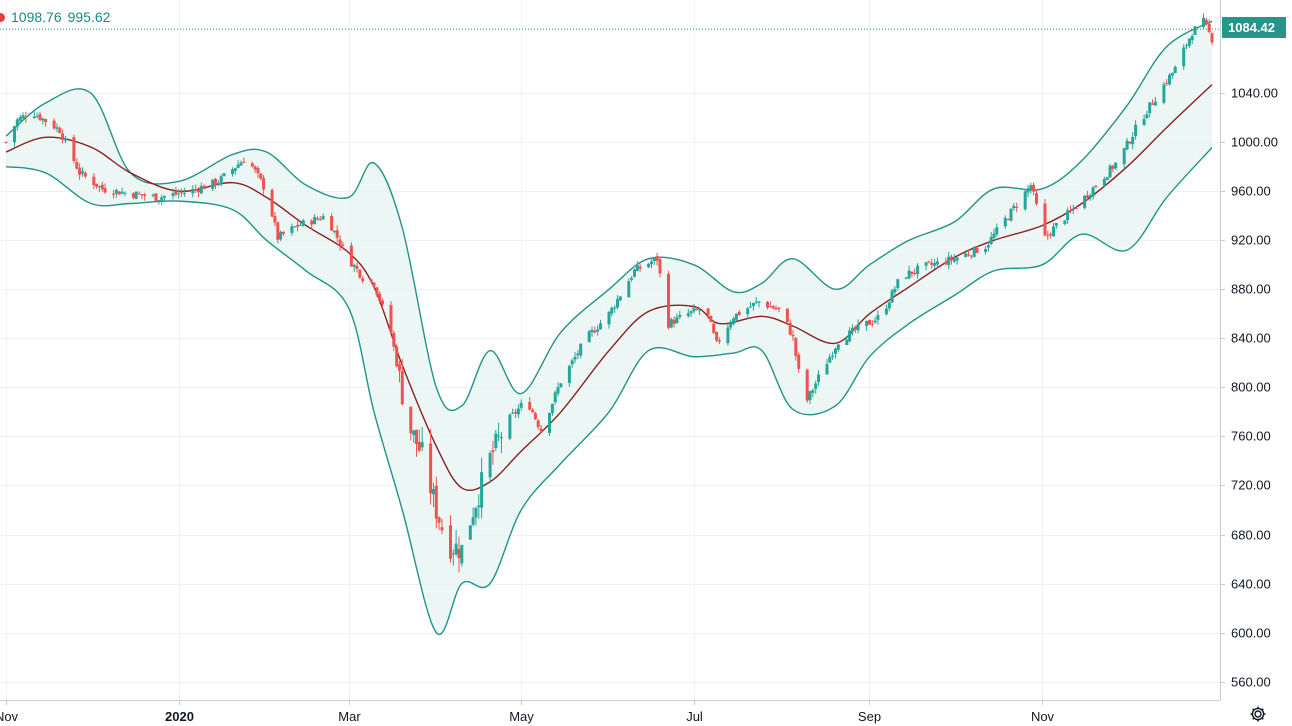 This screenshot has height=726, width=1292. I want to click on gear-icon, so click(1258, 714).